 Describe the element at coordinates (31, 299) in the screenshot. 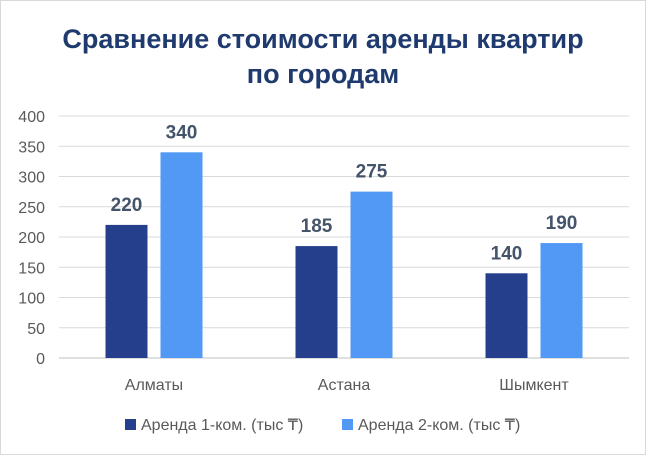

I see `y-tick-label: 100` at that location.